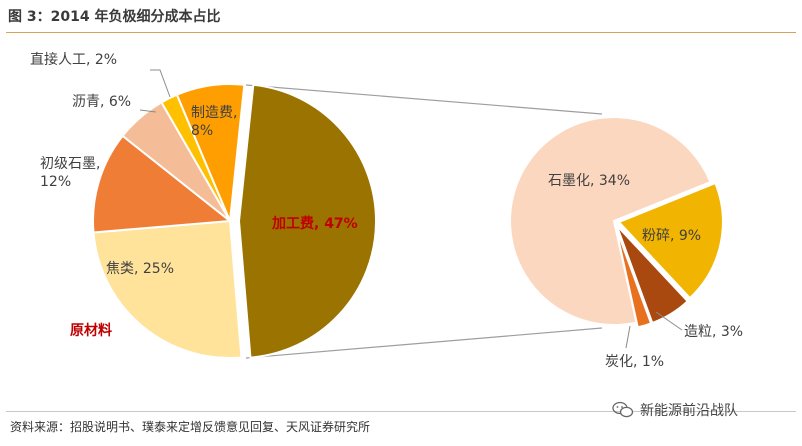 The width and height of the screenshot is (802, 446). What do you see at coordinates (91, 330) in the screenshot?
I see `group-label-yuancailiao: 原材料` at bounding box center [91, 330].